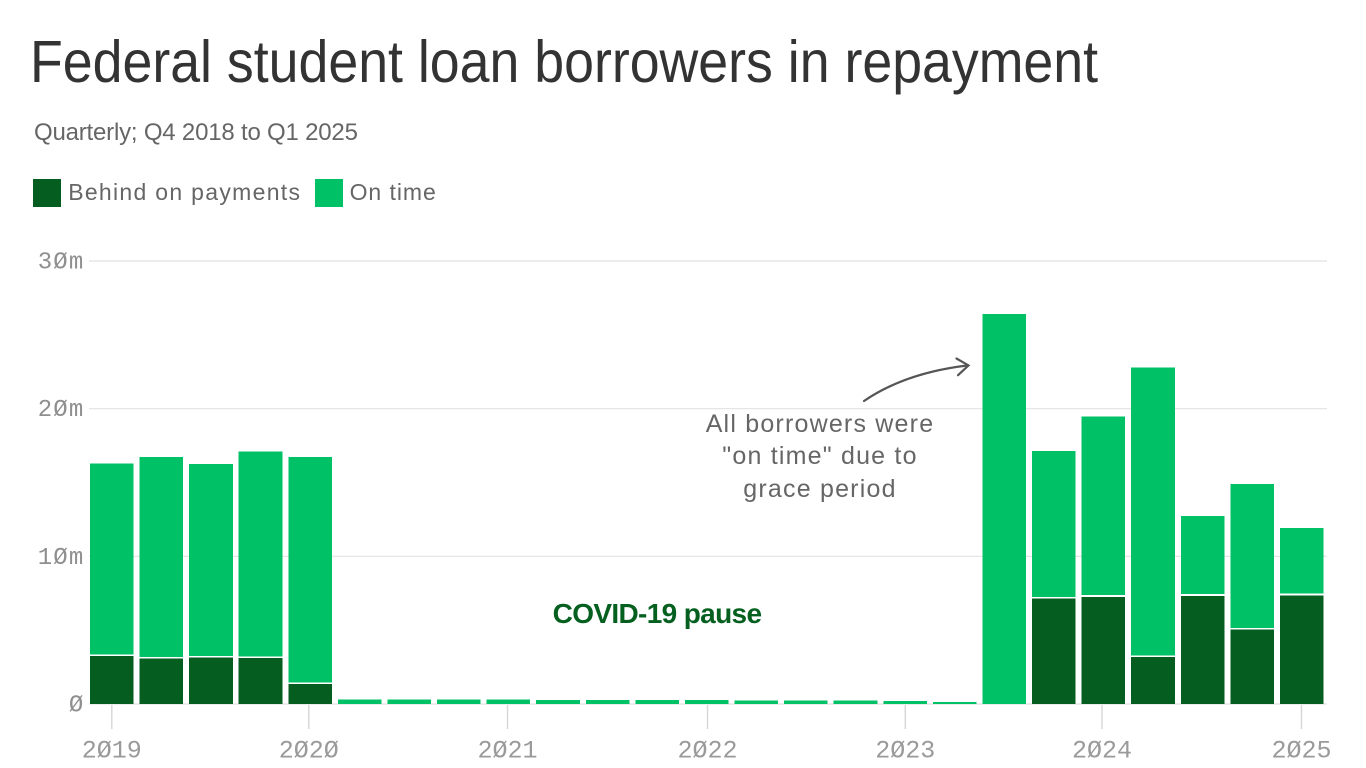 Image resolution: width=1366 pixels, height=768 pixels. What do you see at coordinates (707, 751) in the screenshot?
I see `svg-text: 2Ø22` at bounding box center [707, 751].